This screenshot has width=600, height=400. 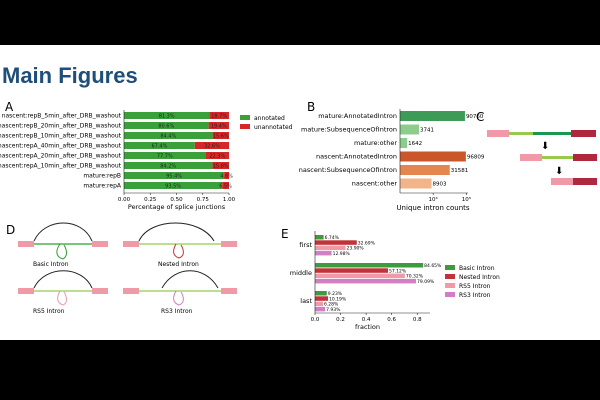 What do you see at coordinates (475, 295) in the screenshot?
I see `e-legend-label: RS3 Intron` at bounding box center [475, 295].